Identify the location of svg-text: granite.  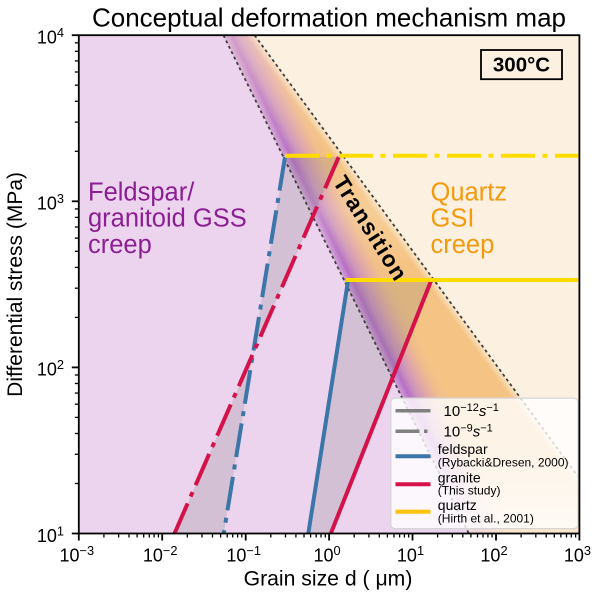
(459, 478).